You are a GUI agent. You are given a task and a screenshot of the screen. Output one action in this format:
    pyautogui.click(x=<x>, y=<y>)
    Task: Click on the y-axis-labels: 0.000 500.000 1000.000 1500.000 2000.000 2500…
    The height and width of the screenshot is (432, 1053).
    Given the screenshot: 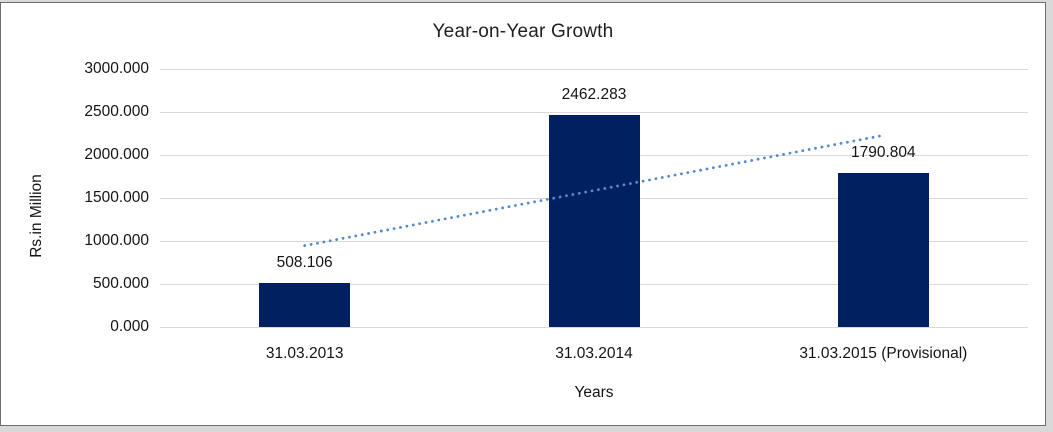 What is the action you would take?
    pyautogui.click(x=99, y=198)
    